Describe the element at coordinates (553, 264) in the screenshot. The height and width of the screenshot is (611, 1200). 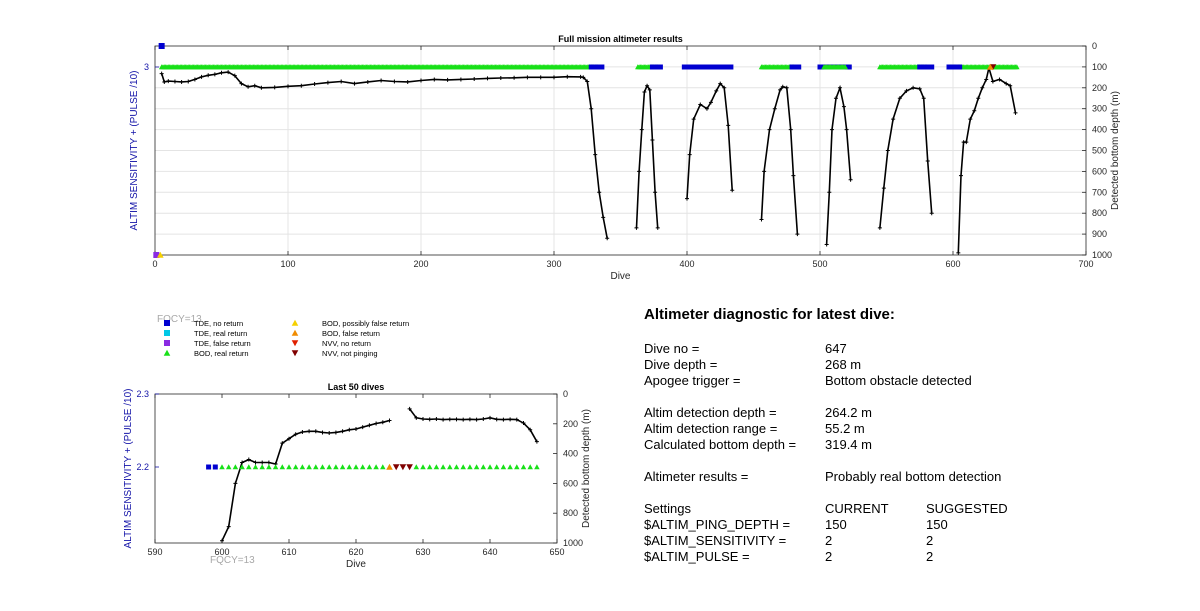
I see `x-tick-label: 300` at that location.